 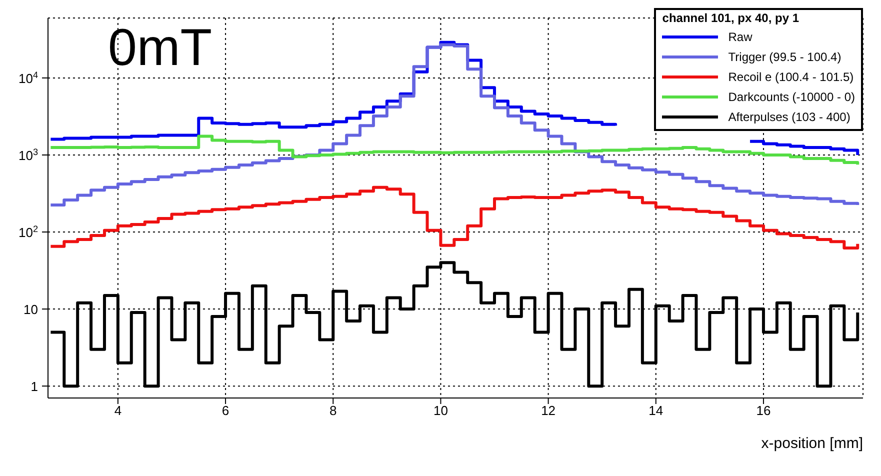 I want to click on legend-label: Afterpulses (103 - 400), so click(x=789, y=117).